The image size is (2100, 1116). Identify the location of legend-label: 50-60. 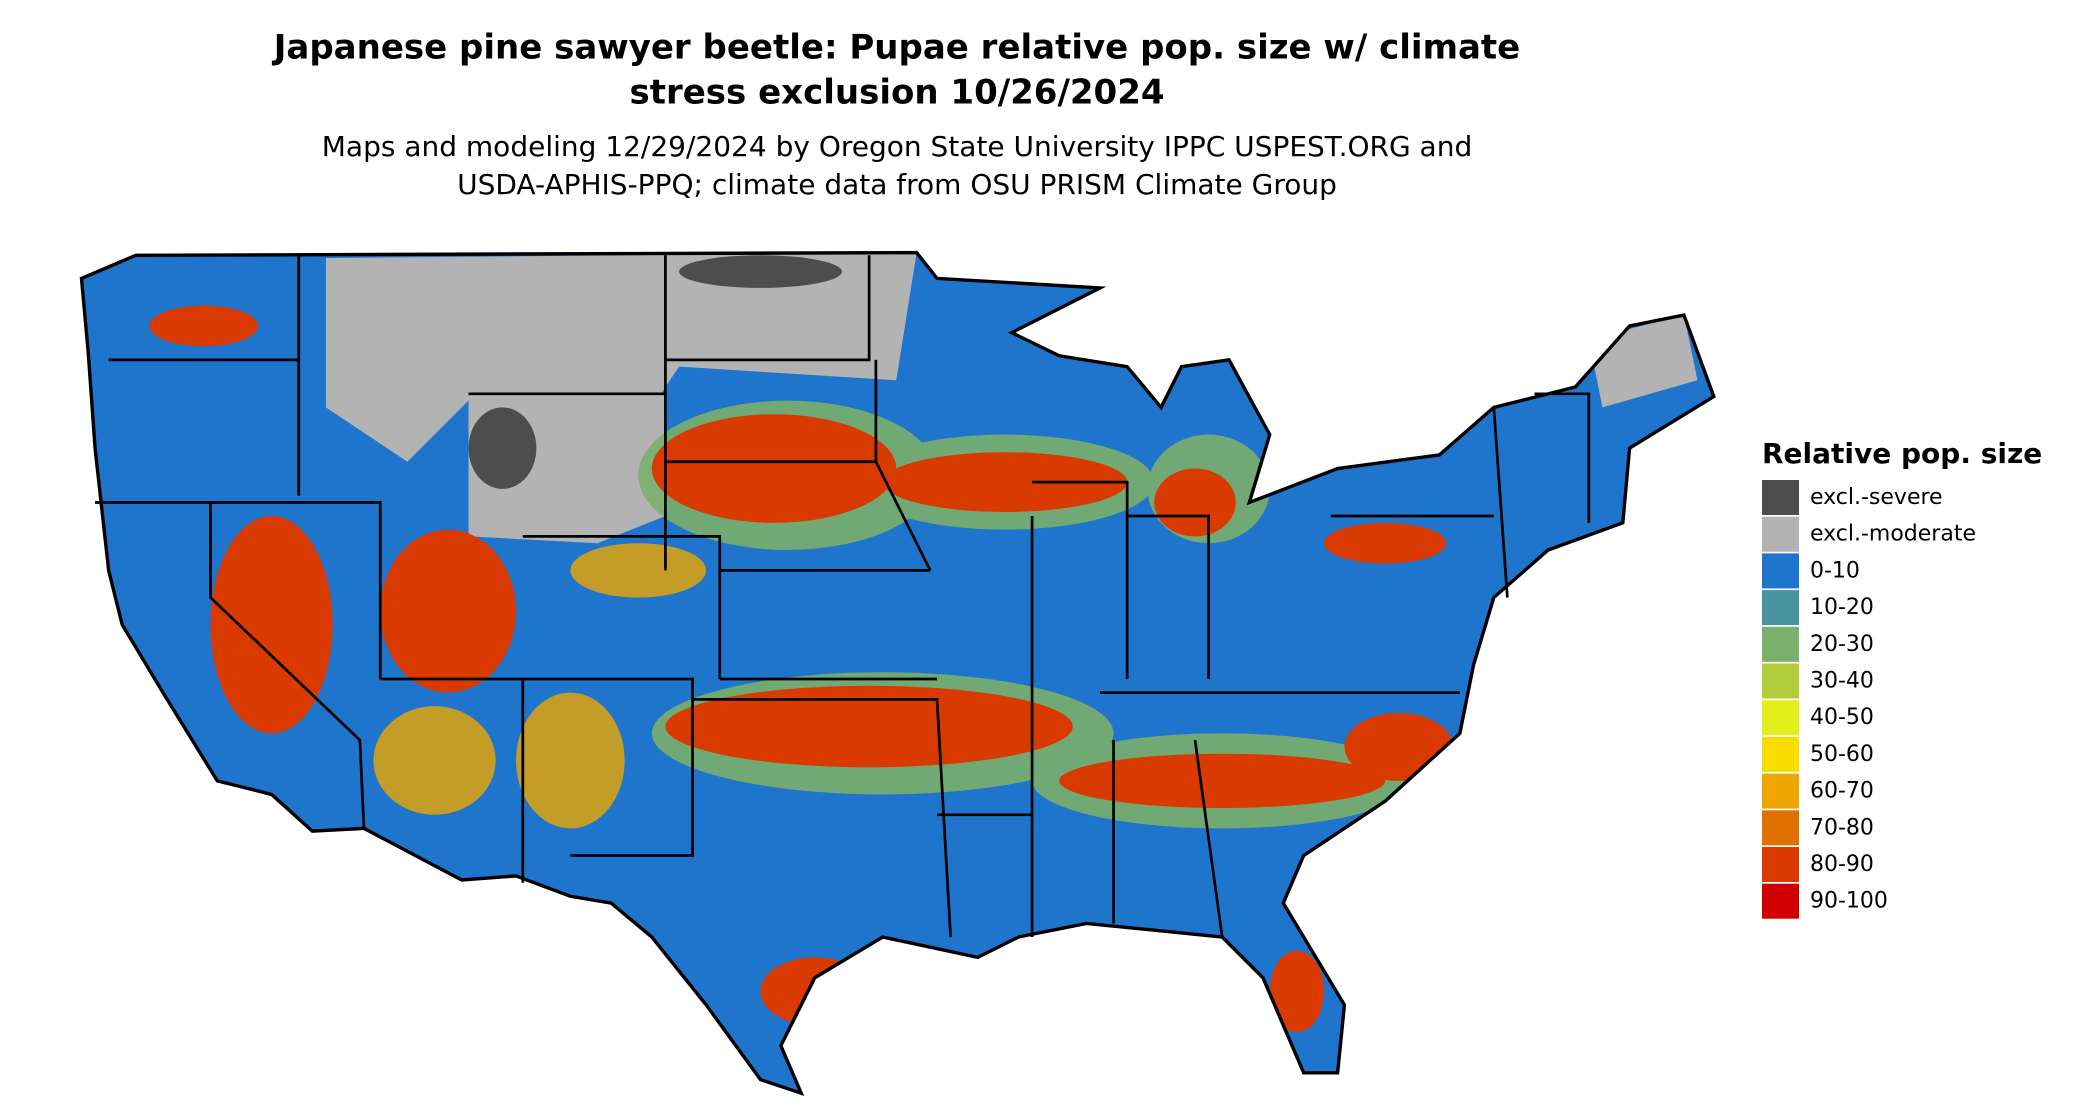
(1842, 754).